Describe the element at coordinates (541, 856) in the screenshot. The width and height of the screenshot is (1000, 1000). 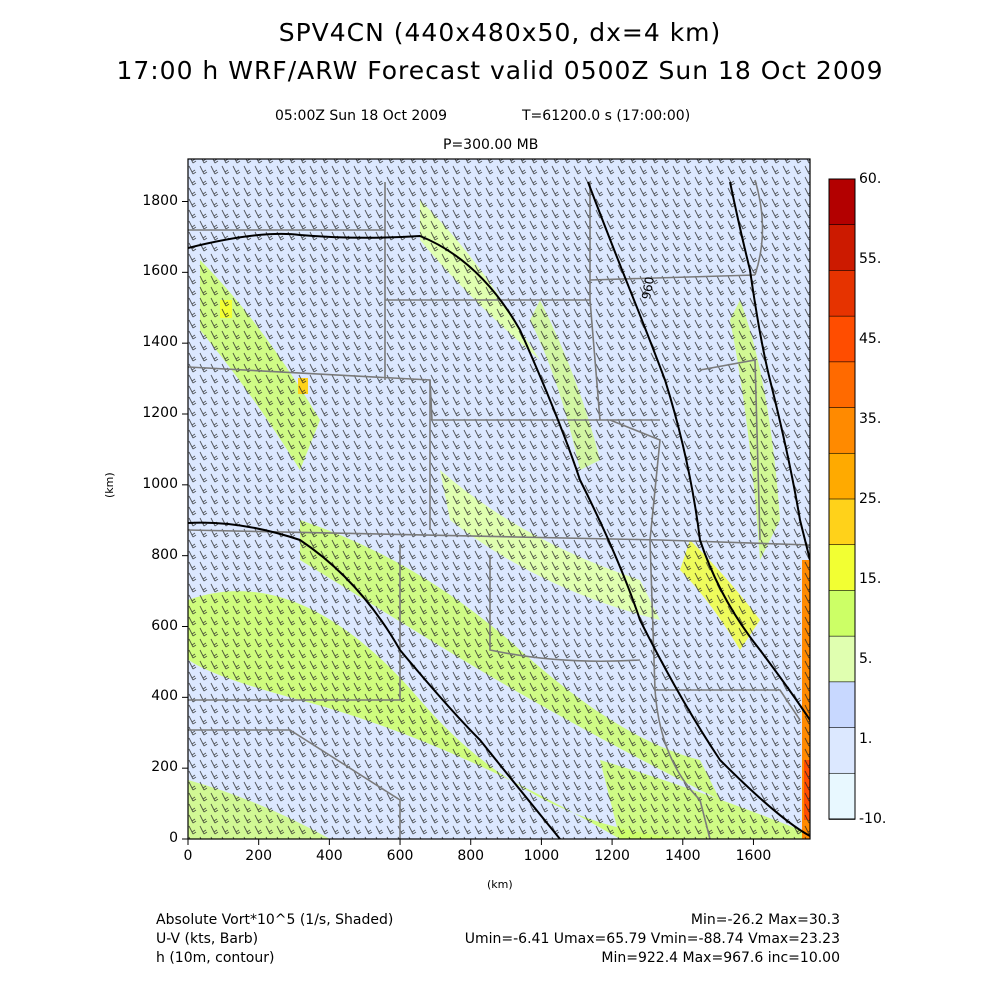
I see `x-tick-label: 1000` at that location.